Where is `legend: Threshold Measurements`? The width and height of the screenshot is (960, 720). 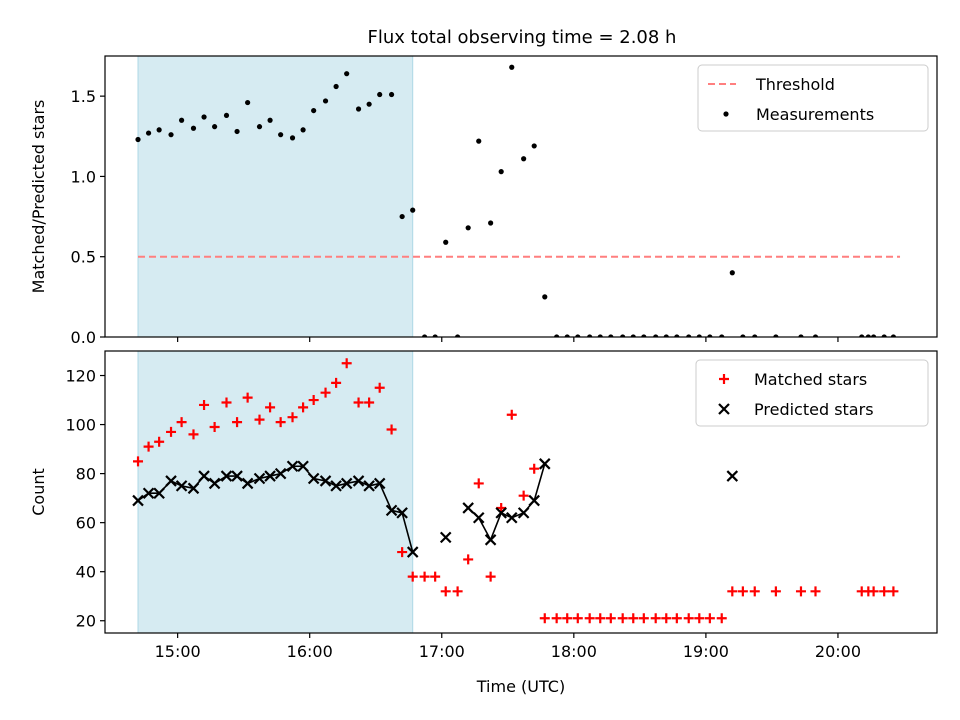 legend: Threshold Measurements is located at coordinates (813, 98).